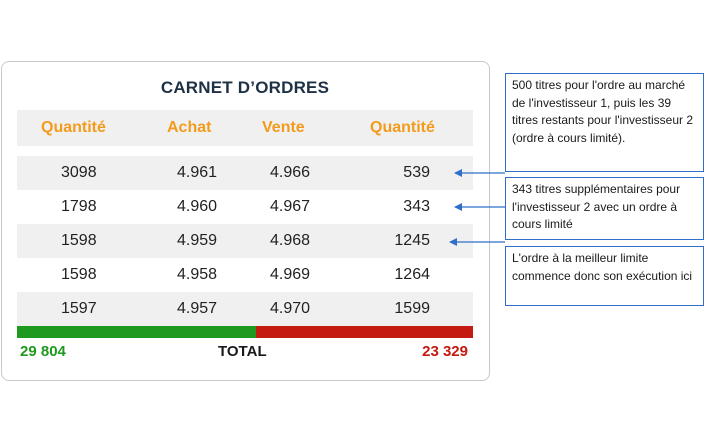 The height and width of the screenshot is (444, 705). What do you see at coordinates (412, 308) in the screenshot?
I see `sell-quantity-cell: 1599` at bounding box center [412, 308].